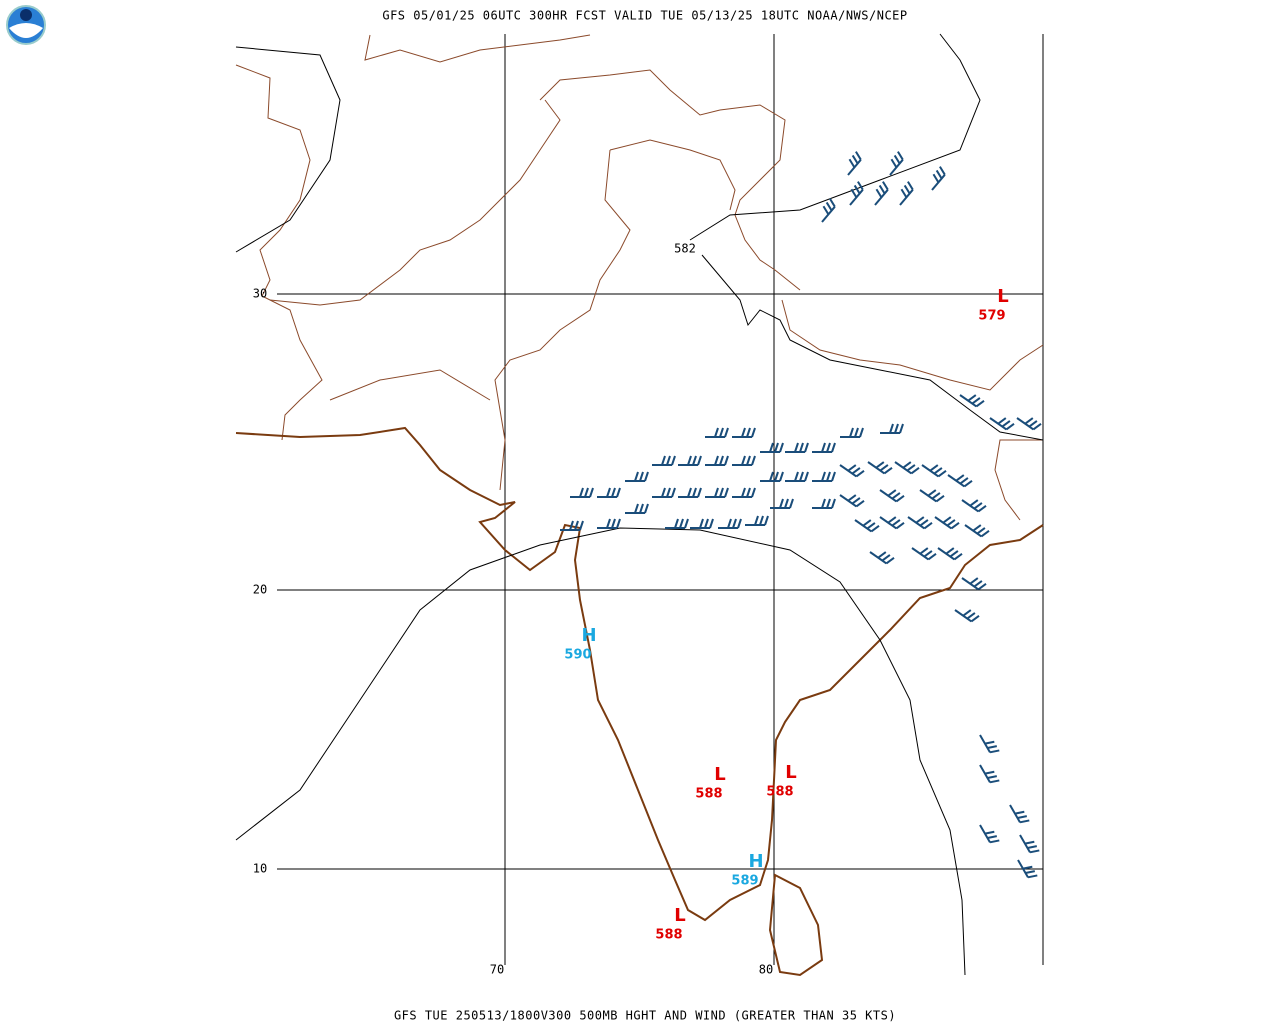  Describe the element at coordinates (260, 294) in the screenshot. I see `lat-label: 30` at that location.